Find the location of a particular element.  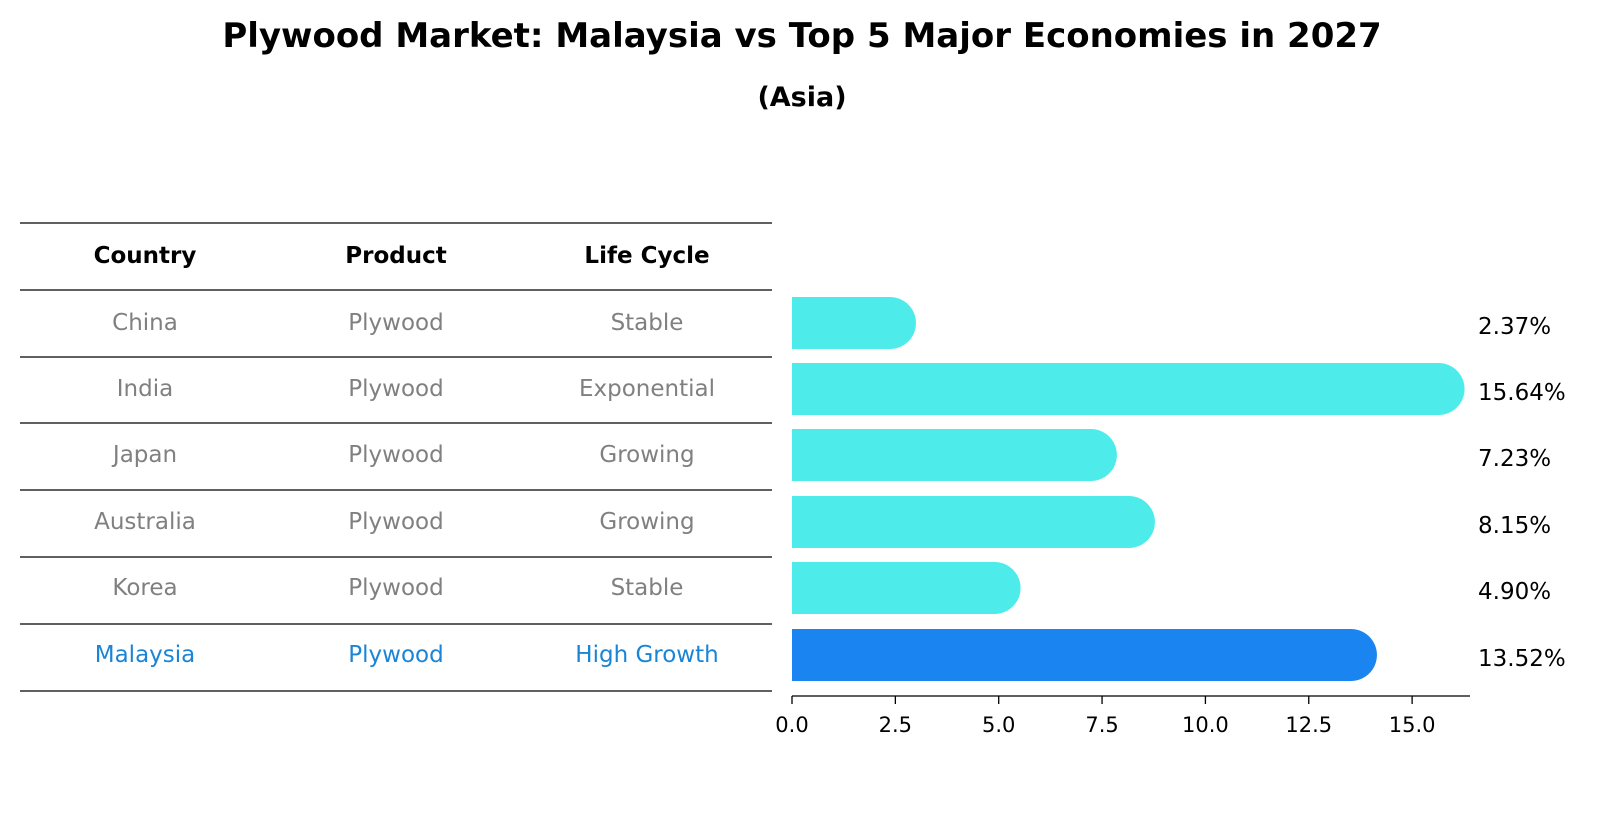

bar-china is located at coordinates (854, 323).